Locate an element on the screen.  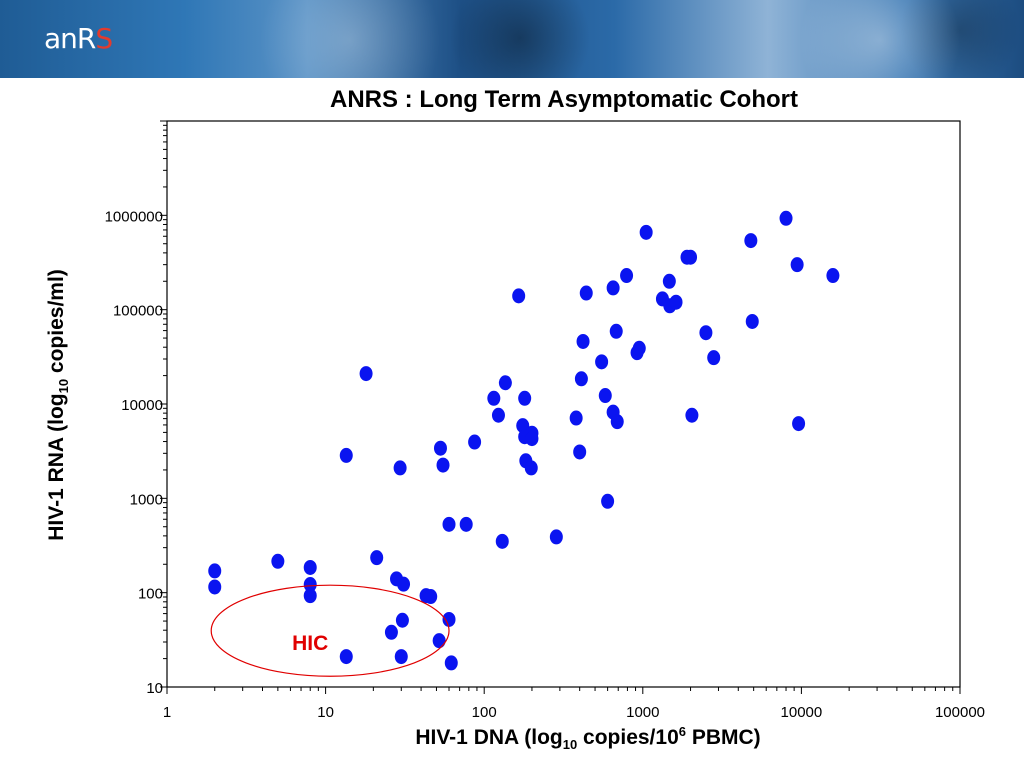
x-tick-label: 10 is located at coordinates (325, 712).